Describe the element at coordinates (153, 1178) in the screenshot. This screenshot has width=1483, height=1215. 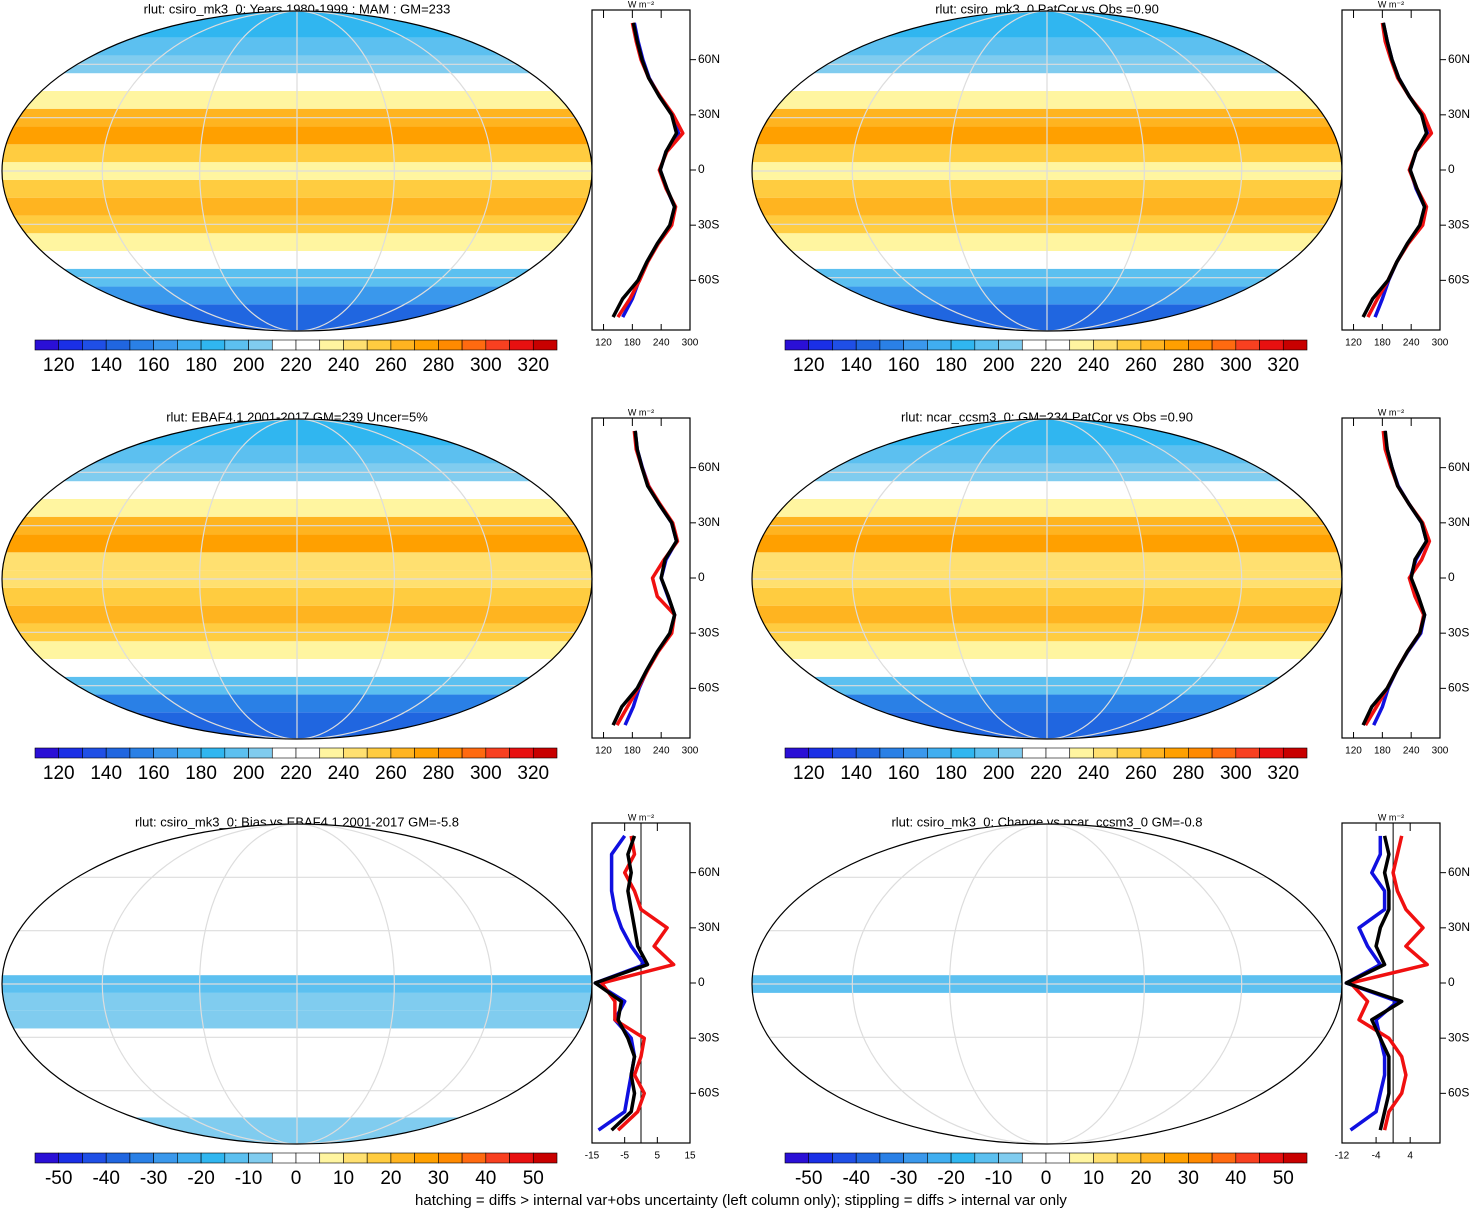
I see `colorbar-label: -30` at that location.